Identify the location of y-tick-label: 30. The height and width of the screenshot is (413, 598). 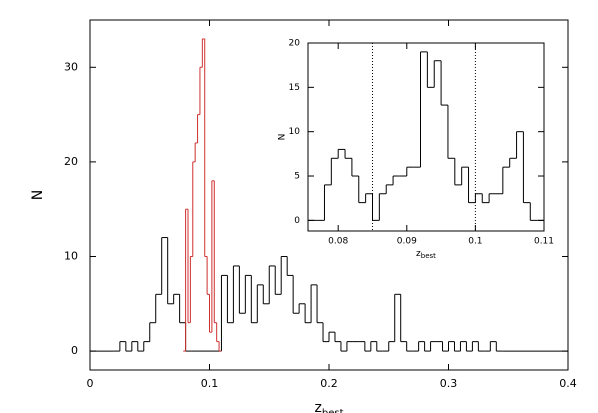
(71, 66).